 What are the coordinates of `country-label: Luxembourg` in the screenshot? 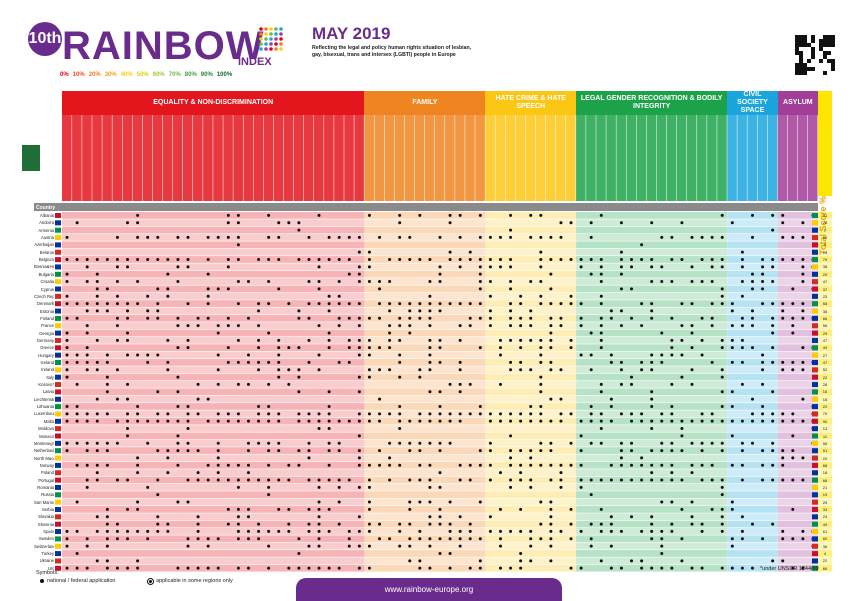 It's located at (44, 414).